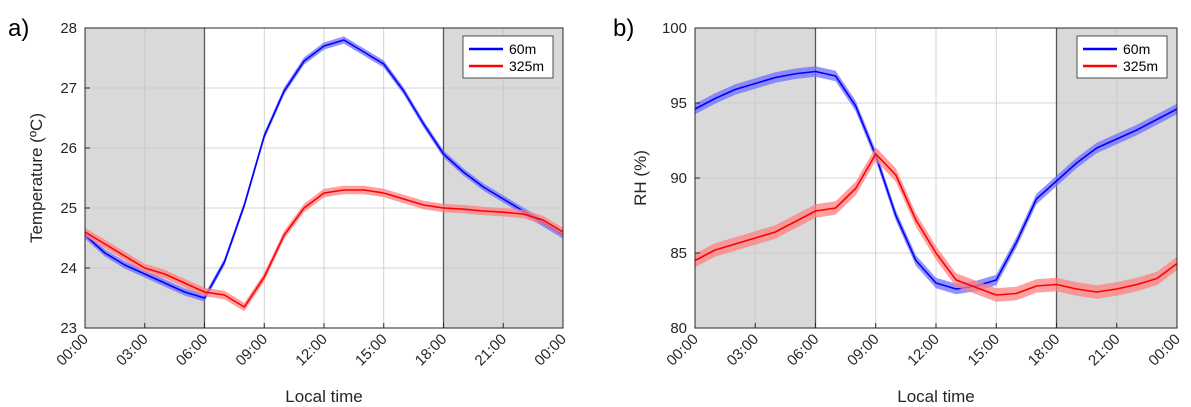 Image resolution: width=1191 pixels, height=407 pixels. What do you see at coordinates (68, 268) in the screenshot?
I see `y-tick-label: 24` at bounding box center [68, 268].